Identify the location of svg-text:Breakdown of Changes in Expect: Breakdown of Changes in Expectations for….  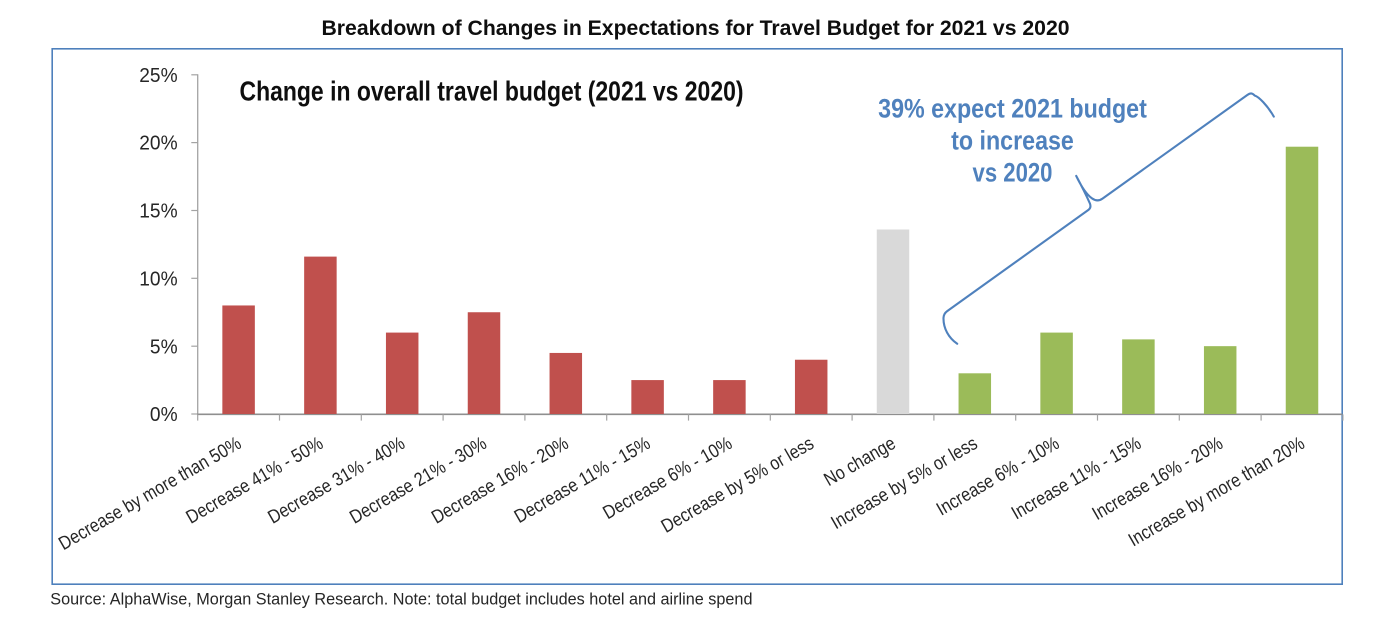
(695, 28).